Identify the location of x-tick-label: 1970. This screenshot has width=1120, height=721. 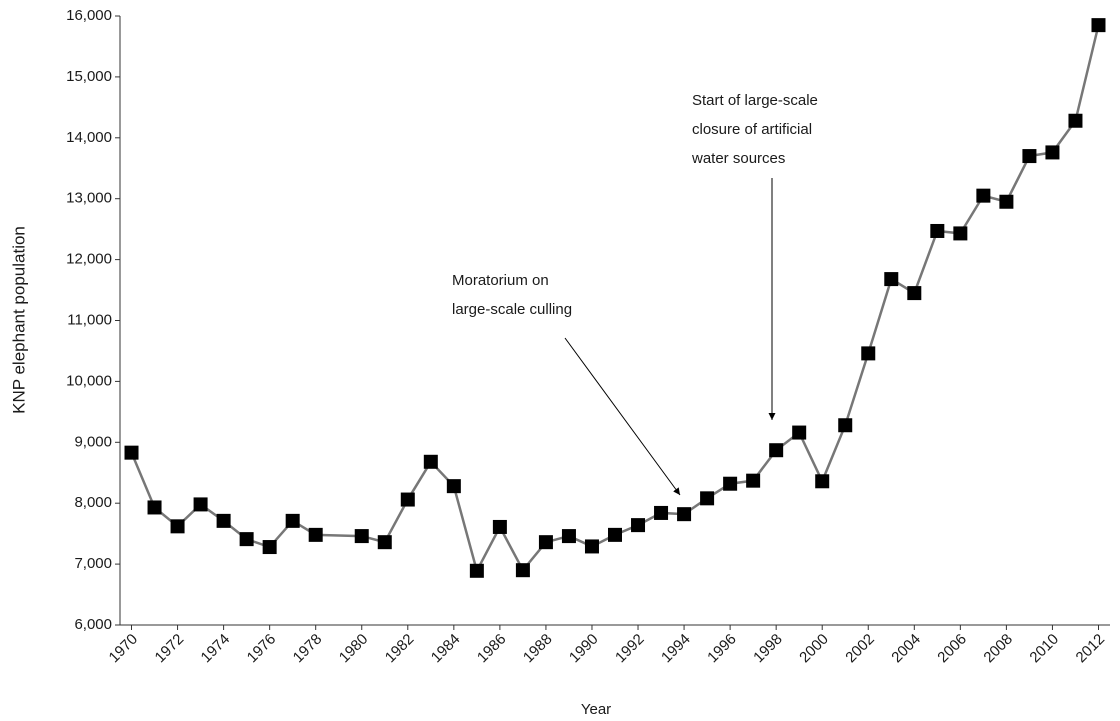
(124, 649).